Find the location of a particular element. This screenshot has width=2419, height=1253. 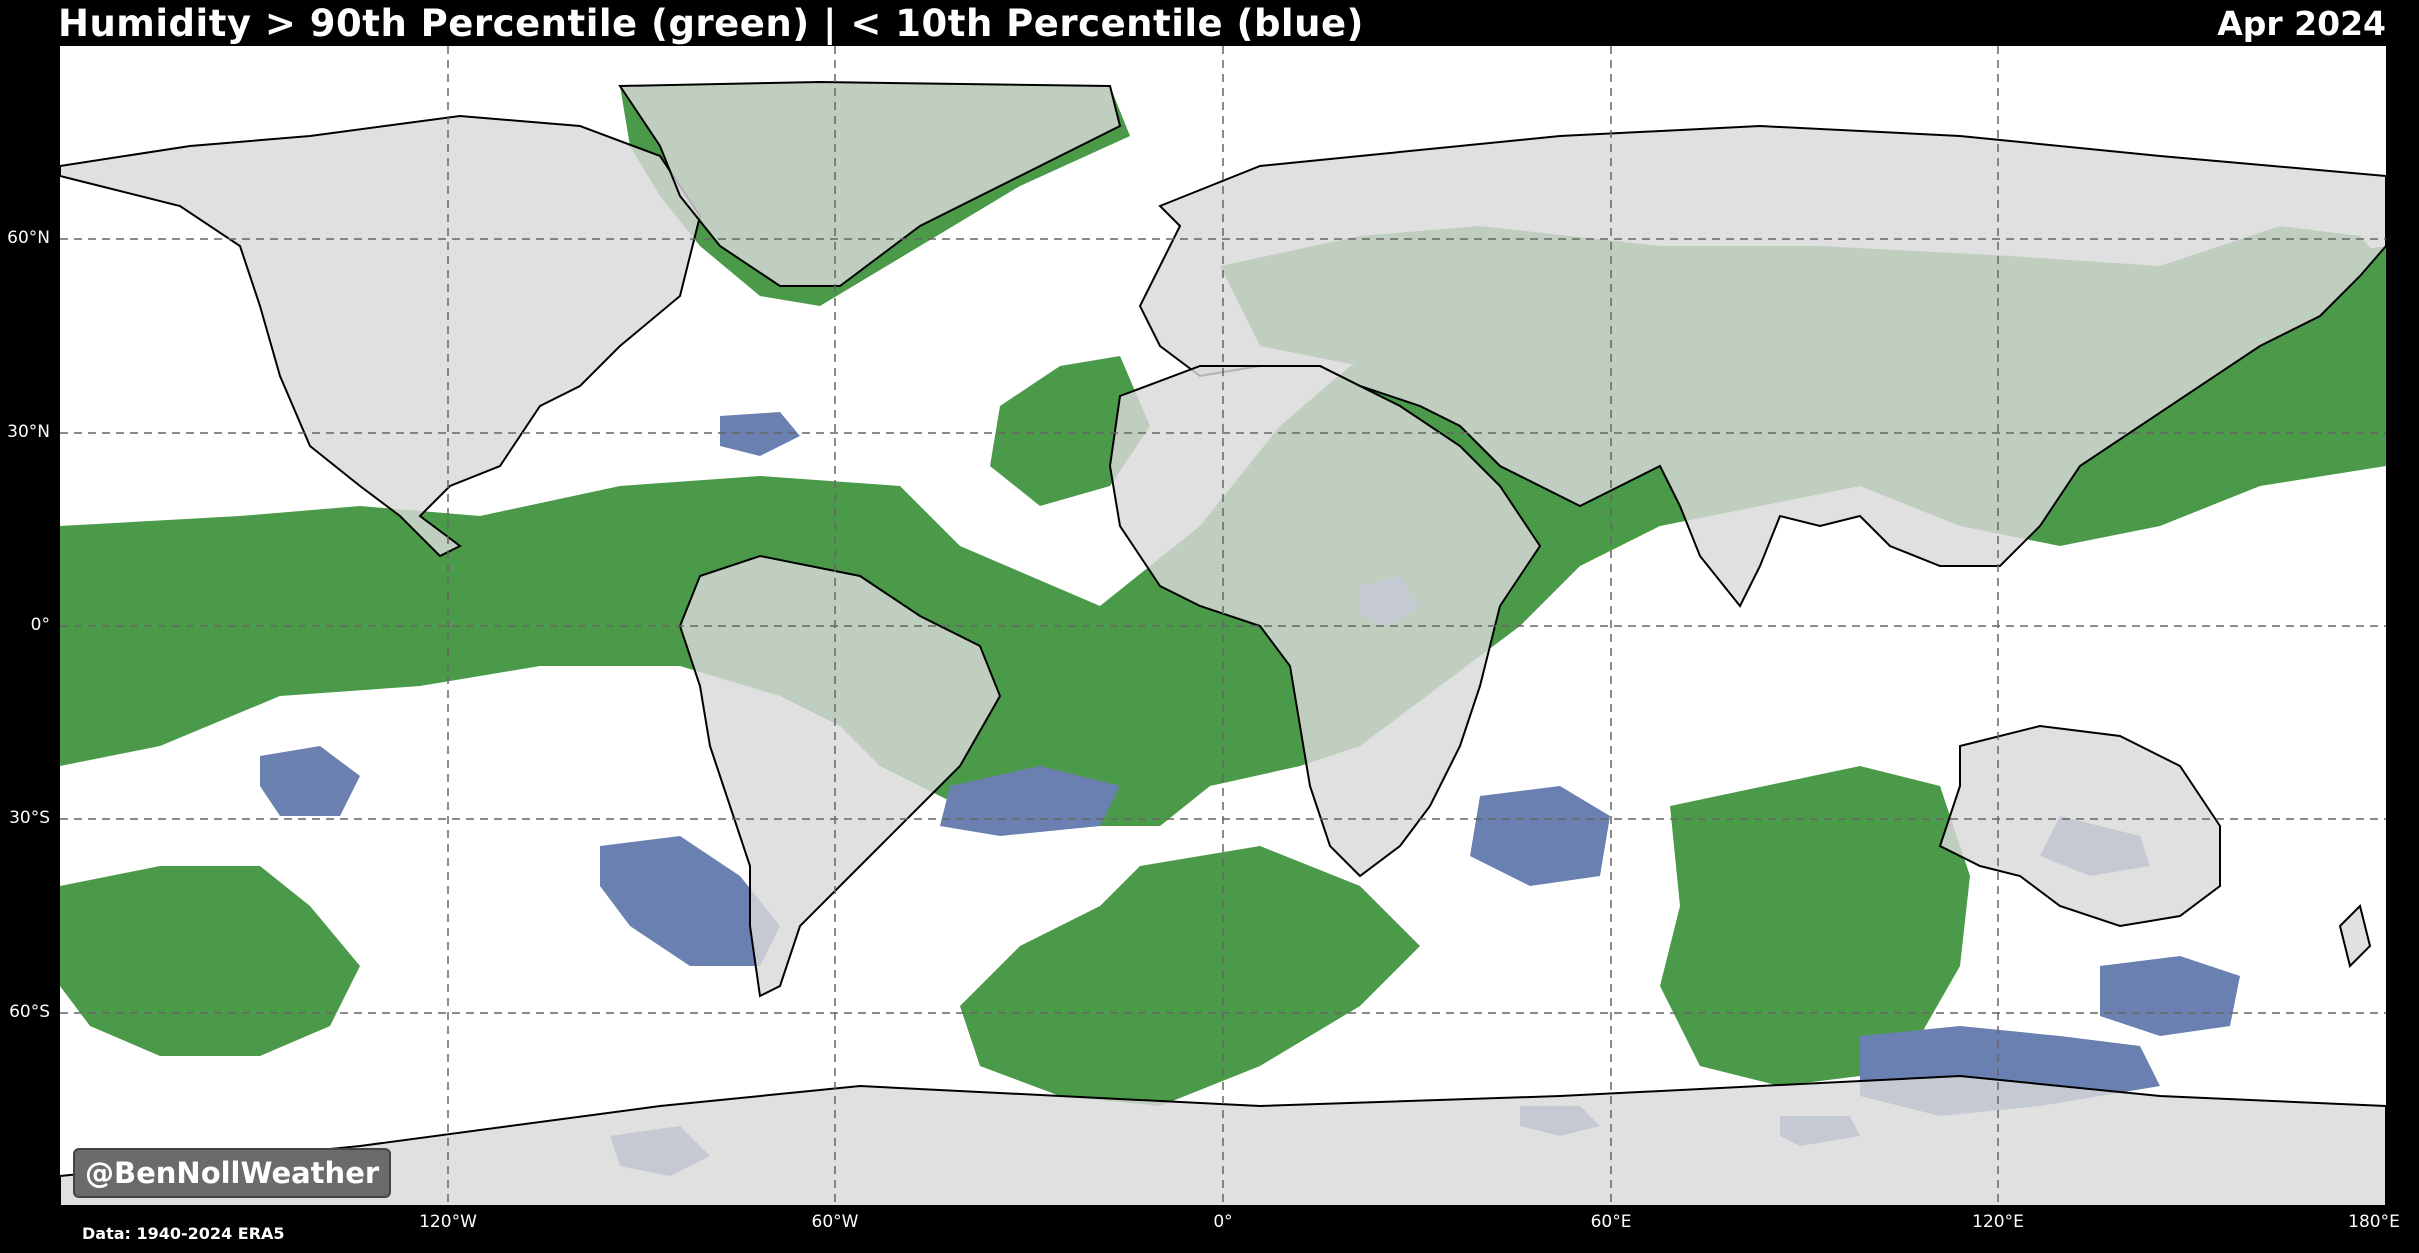

north-america is located at coordinates (381, 336).